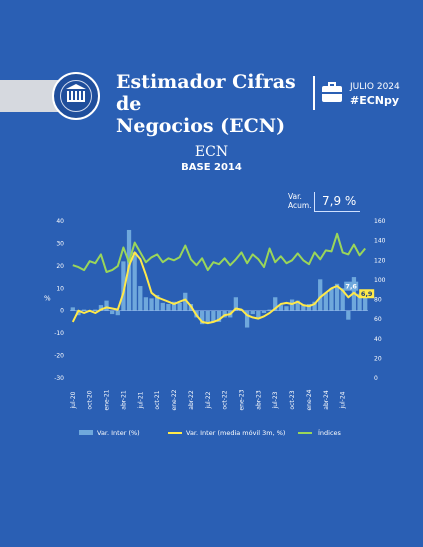 This screenshot has width=423, height=547. I want to click on x-tick-label: oct-21, so click(157, 399).